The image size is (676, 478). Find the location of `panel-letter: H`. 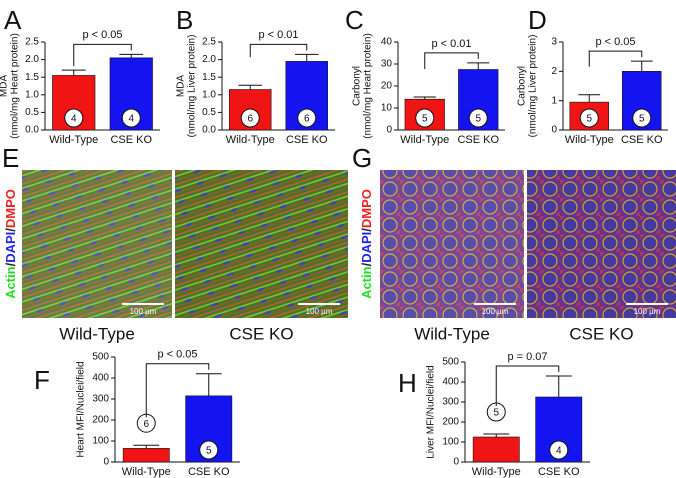

panel-letter: H is located at coordinates (407, 383).